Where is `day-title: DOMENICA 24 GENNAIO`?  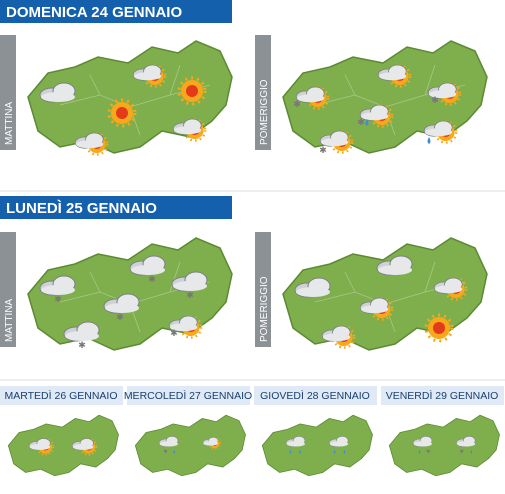
day-title: DOMENICA 24 GENNAIO is located at coordinates (94, 12).